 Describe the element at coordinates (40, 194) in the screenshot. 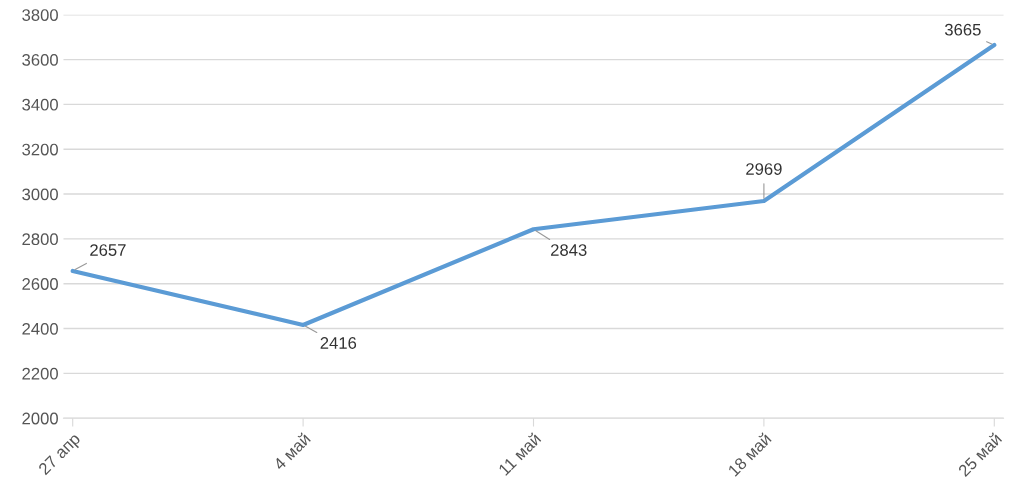

I see `y-tick-label: 3000` at that location.